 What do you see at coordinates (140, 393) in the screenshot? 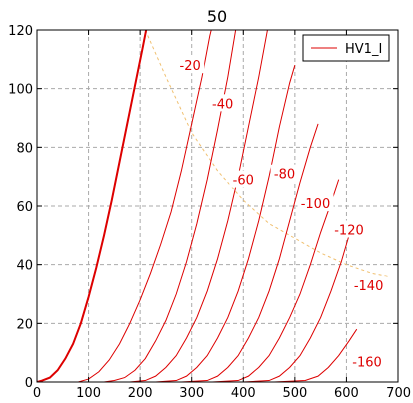
I see `x-tick-label: 200` at bounding box center [140, 393].